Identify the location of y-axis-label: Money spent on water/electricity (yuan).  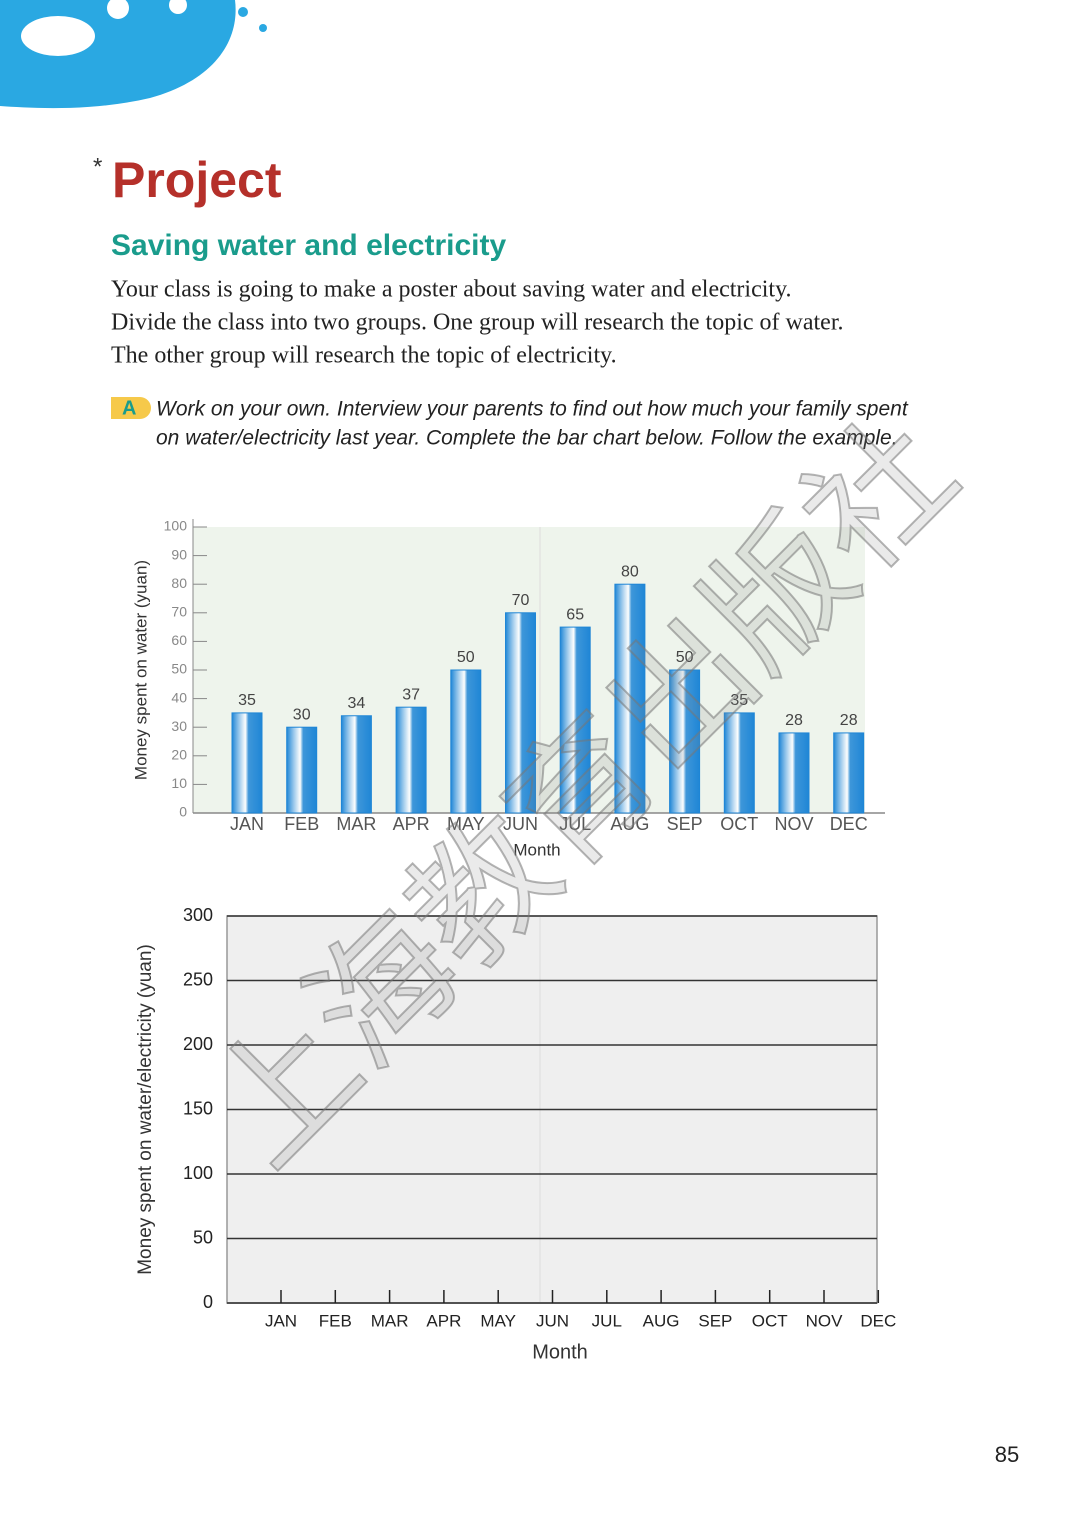
(145, 1109).